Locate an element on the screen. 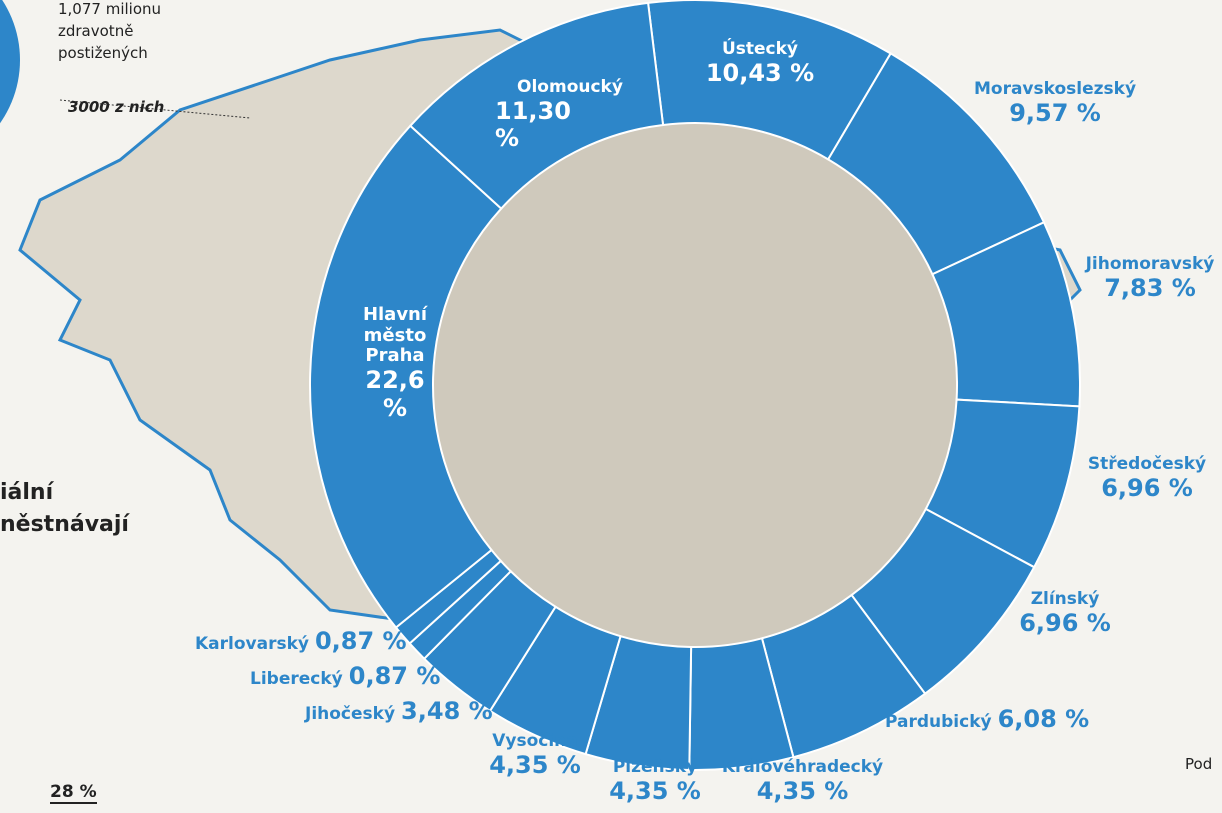 The width and height of the screenshot is (1222, 813). region-name: Olomoucký is located at coordinates (570, 87).